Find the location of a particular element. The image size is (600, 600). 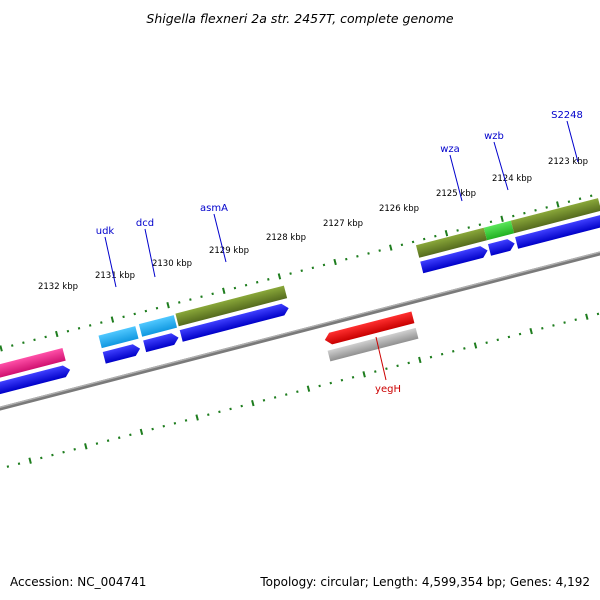

gene-udk-bar is located at coordinates (118, 337).